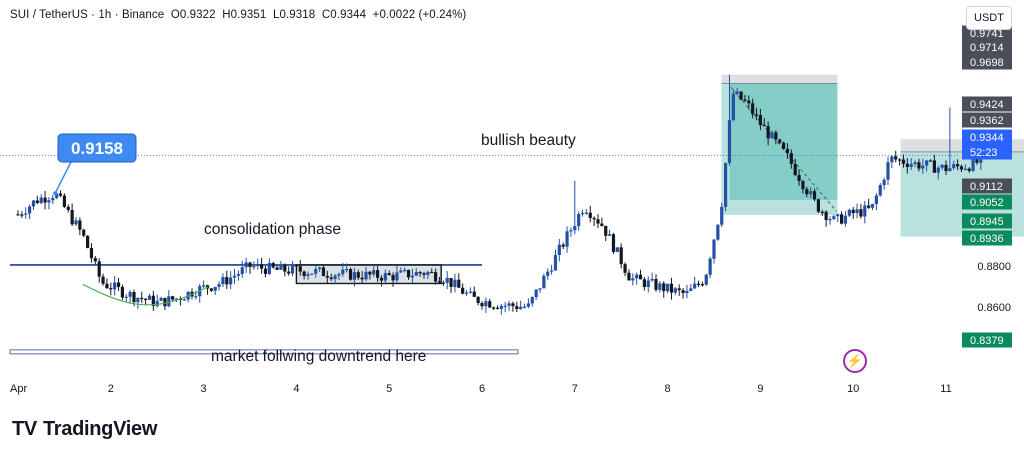 The height and width of the screenshot is (455, 1024). Describe the element at coordinates (105, 15) in the screenshot. I see `interval-label: 1h` at that location.